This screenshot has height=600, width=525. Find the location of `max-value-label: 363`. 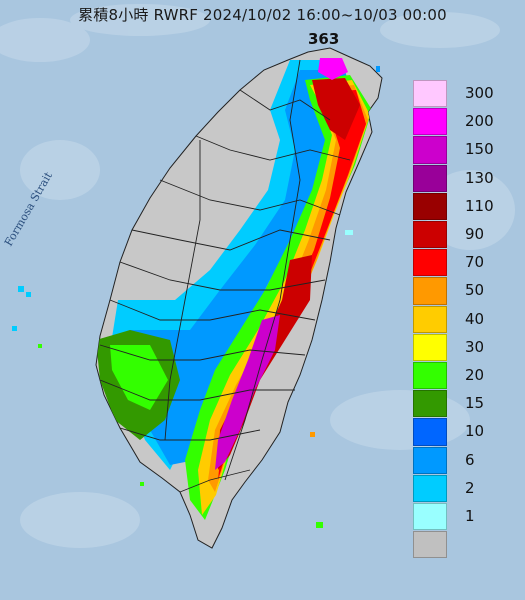

max-value-label: 363 is located at coordinates (324, 39).